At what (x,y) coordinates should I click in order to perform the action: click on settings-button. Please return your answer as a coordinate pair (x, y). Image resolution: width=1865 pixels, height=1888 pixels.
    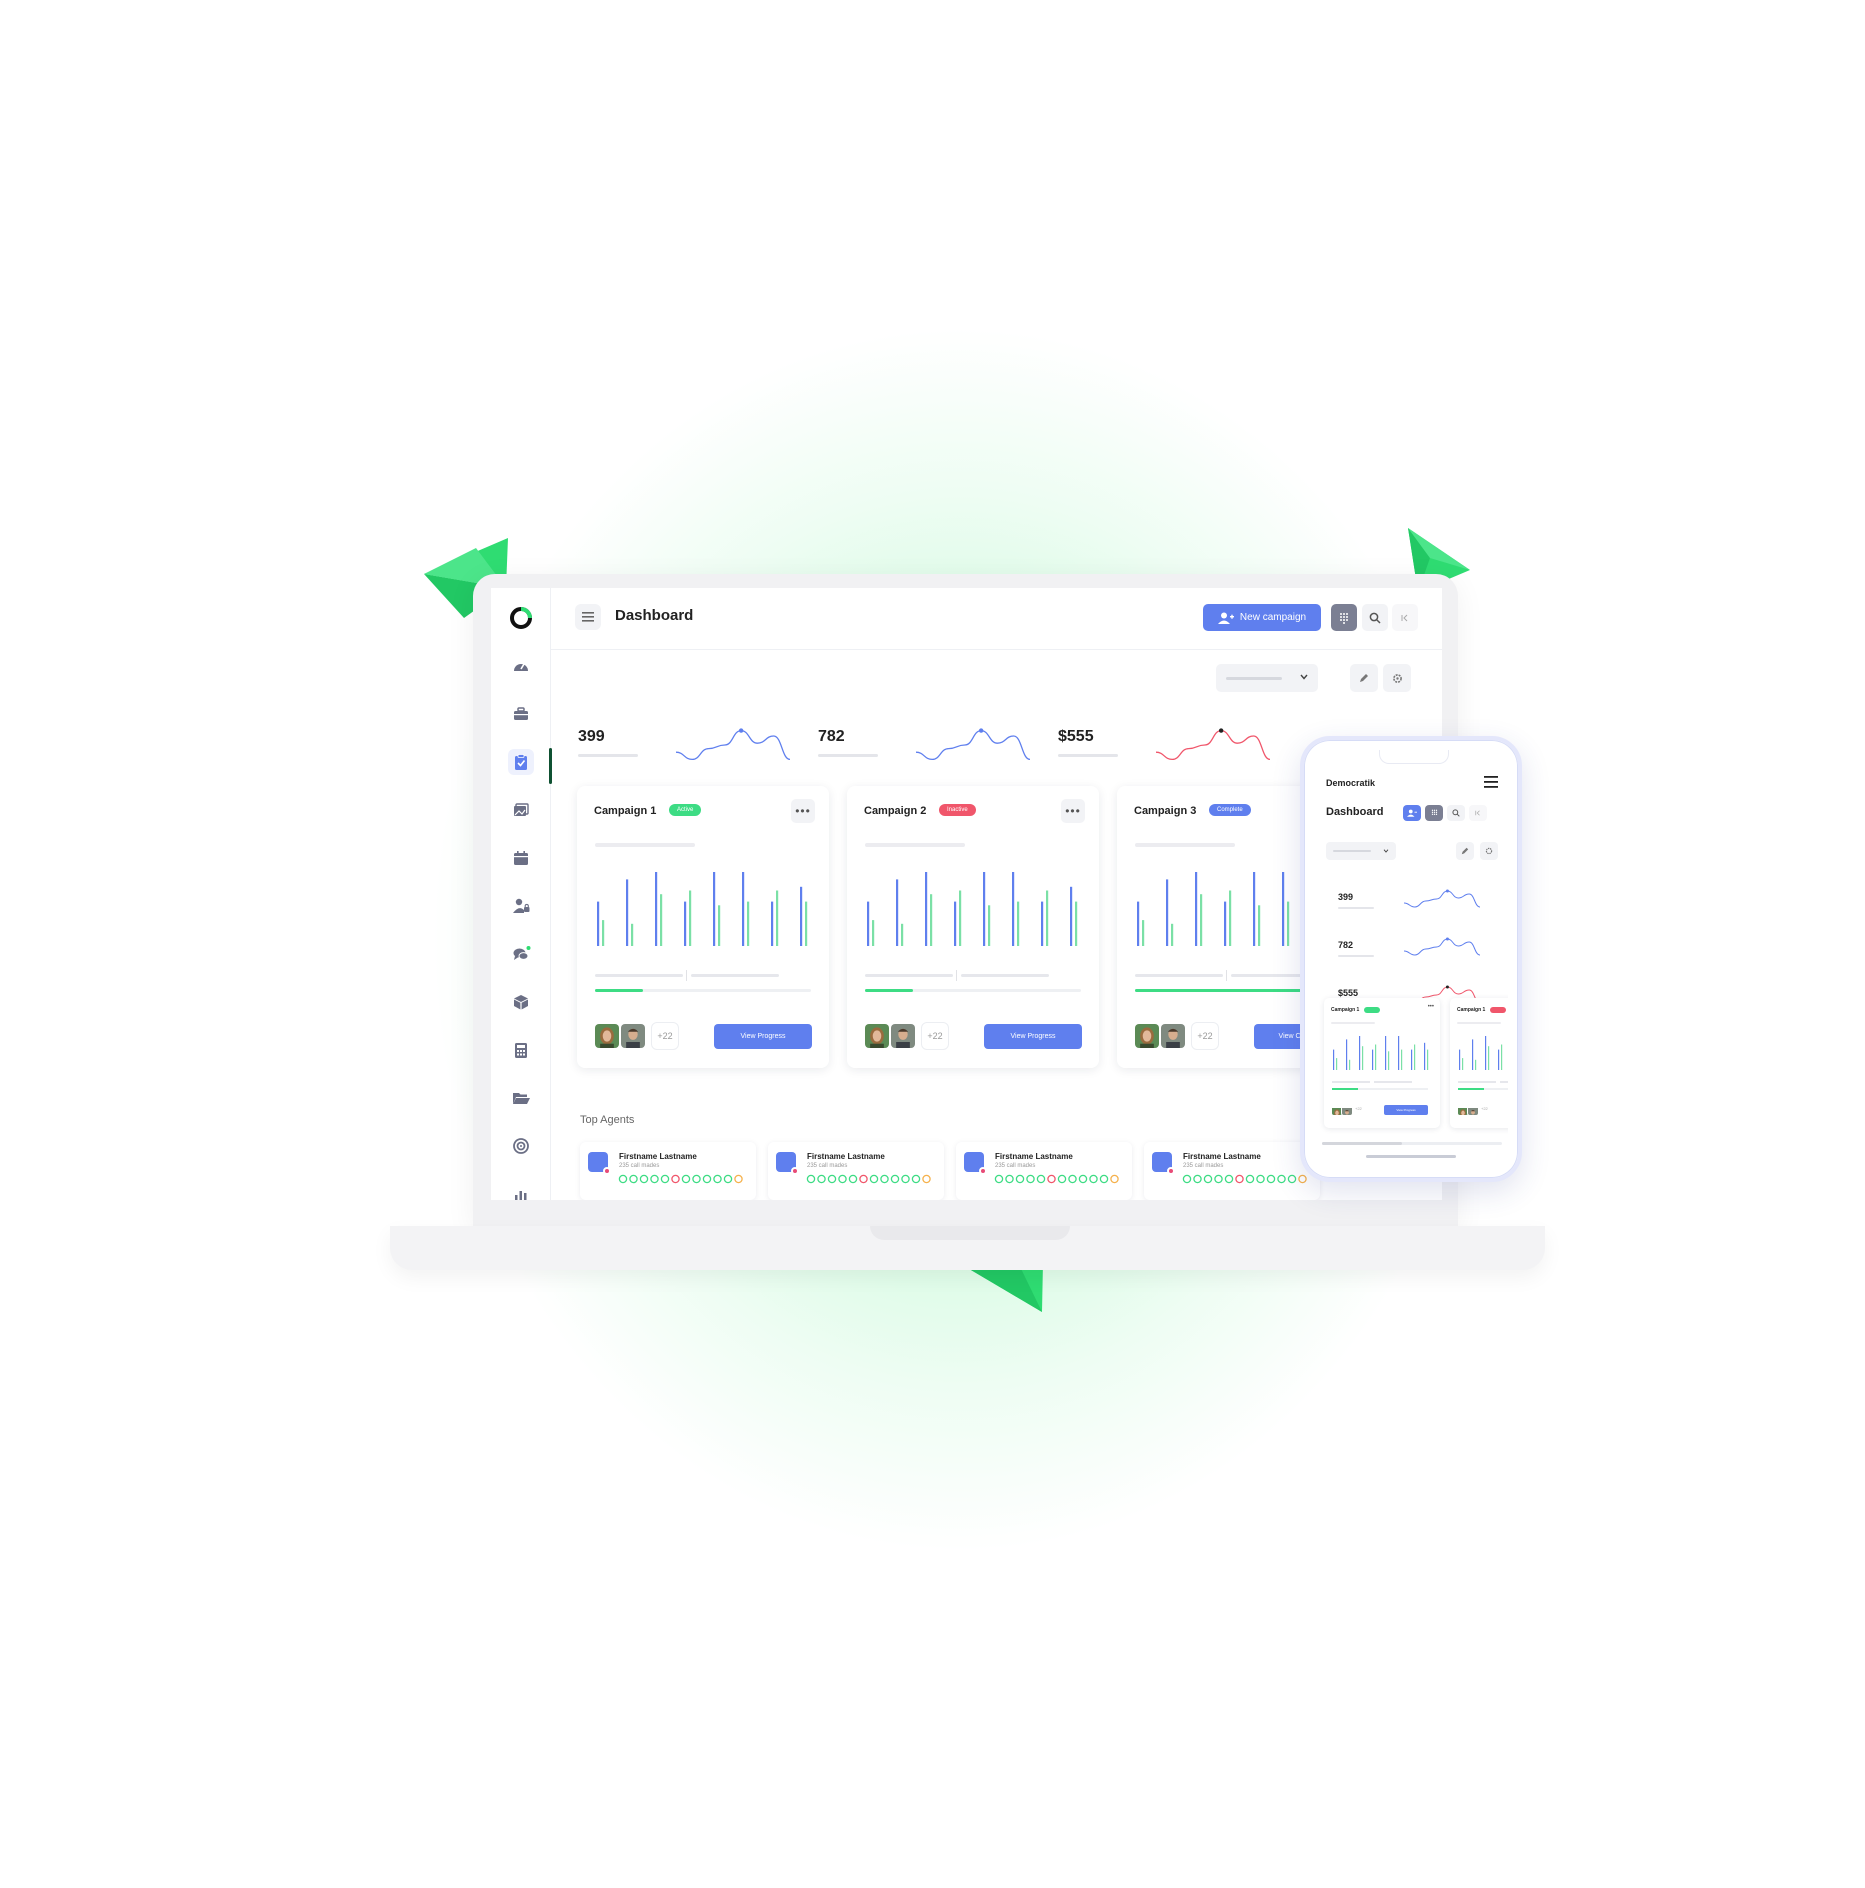
    Looking at the image, I should click on (1397, 678).